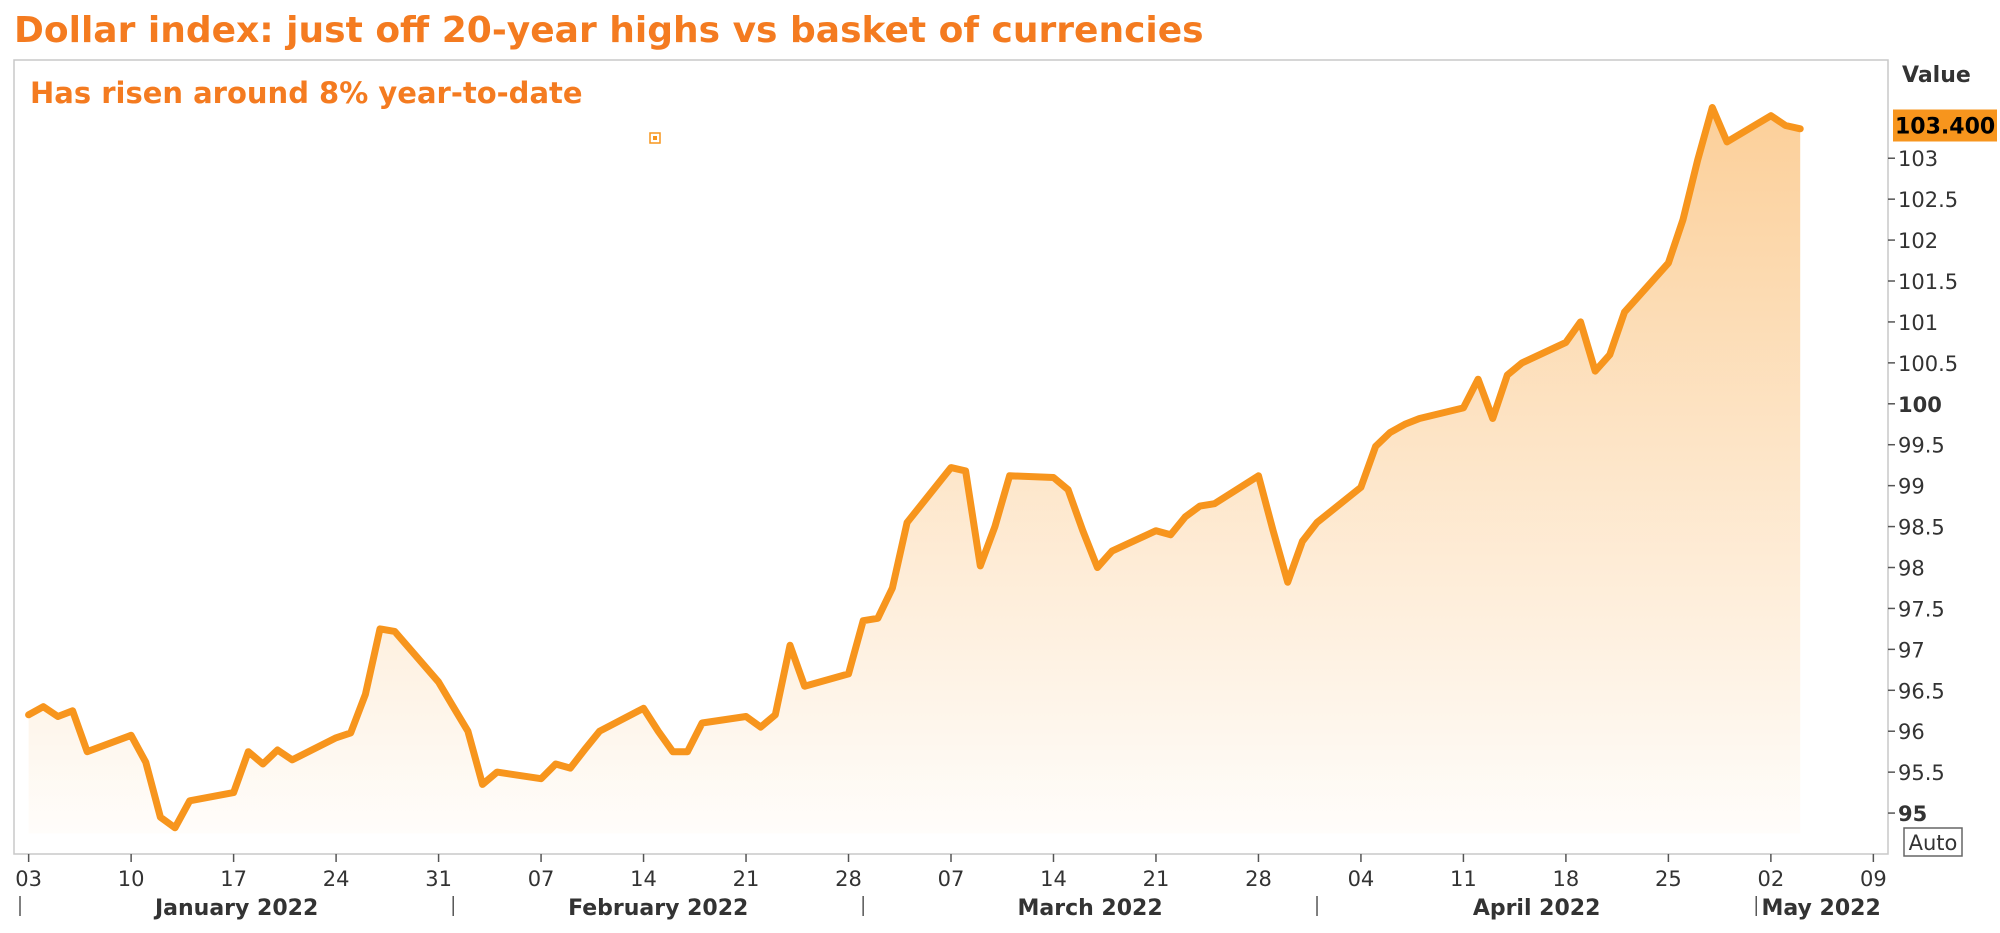 This screenshot has width=2000, height=933. I want to click on y-tick-label: 98.5, so click(1921, 528).